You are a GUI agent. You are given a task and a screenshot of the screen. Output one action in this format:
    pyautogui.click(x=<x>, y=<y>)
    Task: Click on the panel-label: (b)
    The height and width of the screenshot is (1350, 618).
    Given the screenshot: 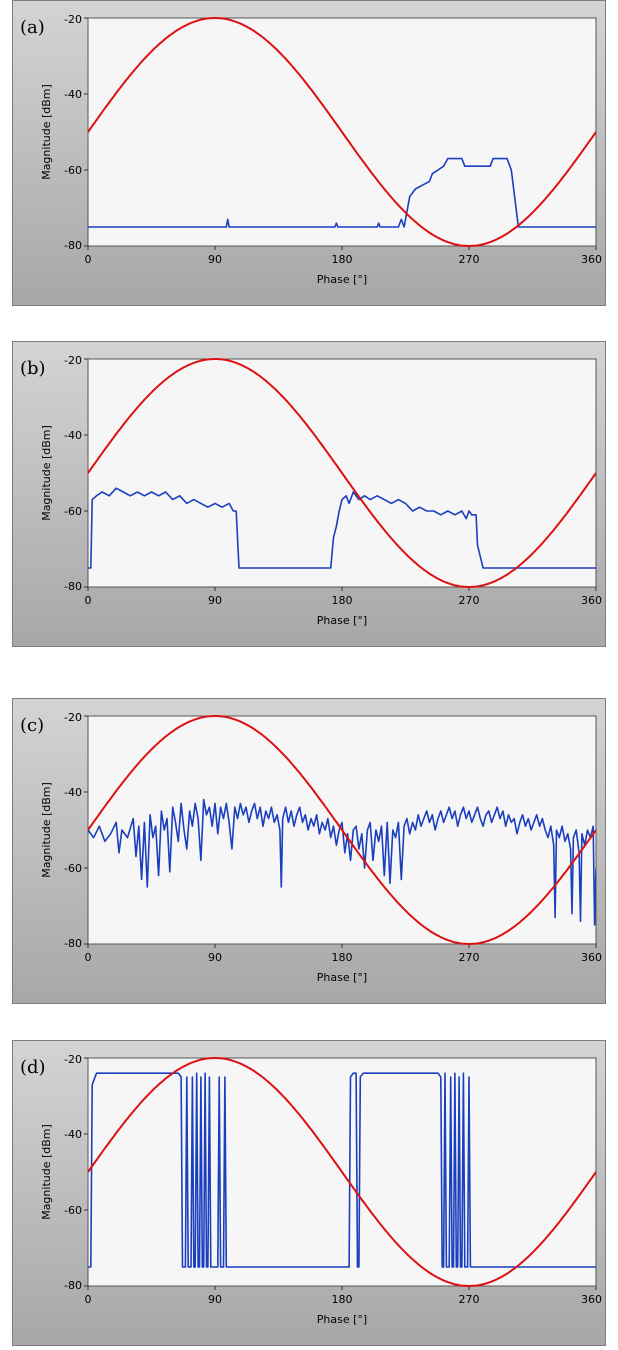 What is the action you would take?
    pyautogui.click(x=33, y=368)
    